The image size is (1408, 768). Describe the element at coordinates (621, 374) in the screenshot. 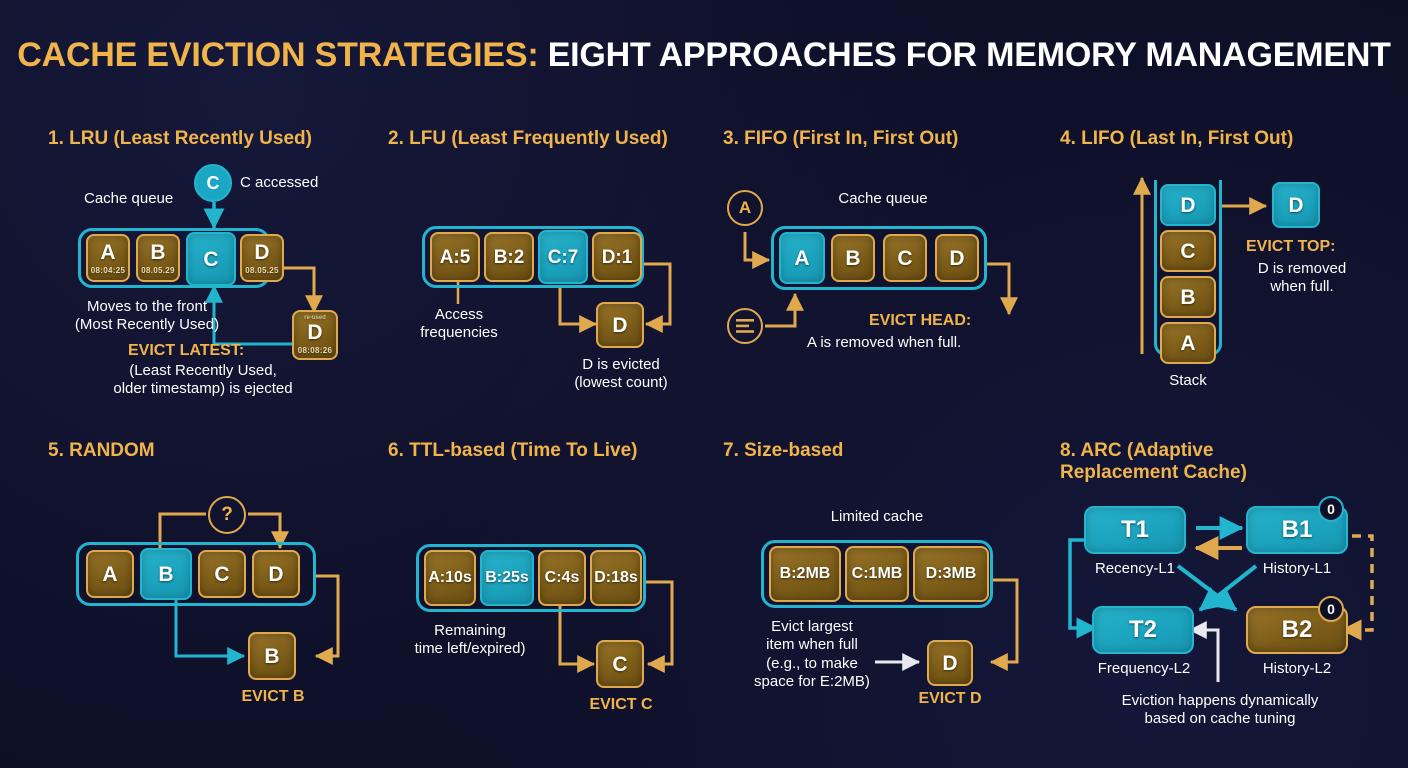

I see `lfu-evict-body: D is evicted (lowest count)` at that location.